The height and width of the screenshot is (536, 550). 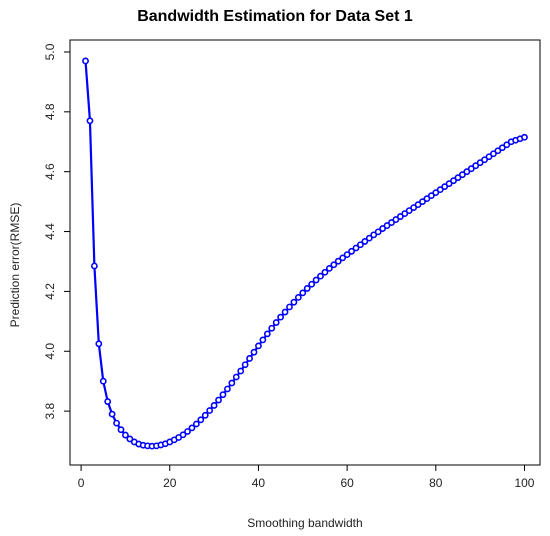 What do you see at coordinates (305, 523) in the screenshot?
I see `x-axis-label: Smoothing bandwidth` at bounding box center [305, 523].